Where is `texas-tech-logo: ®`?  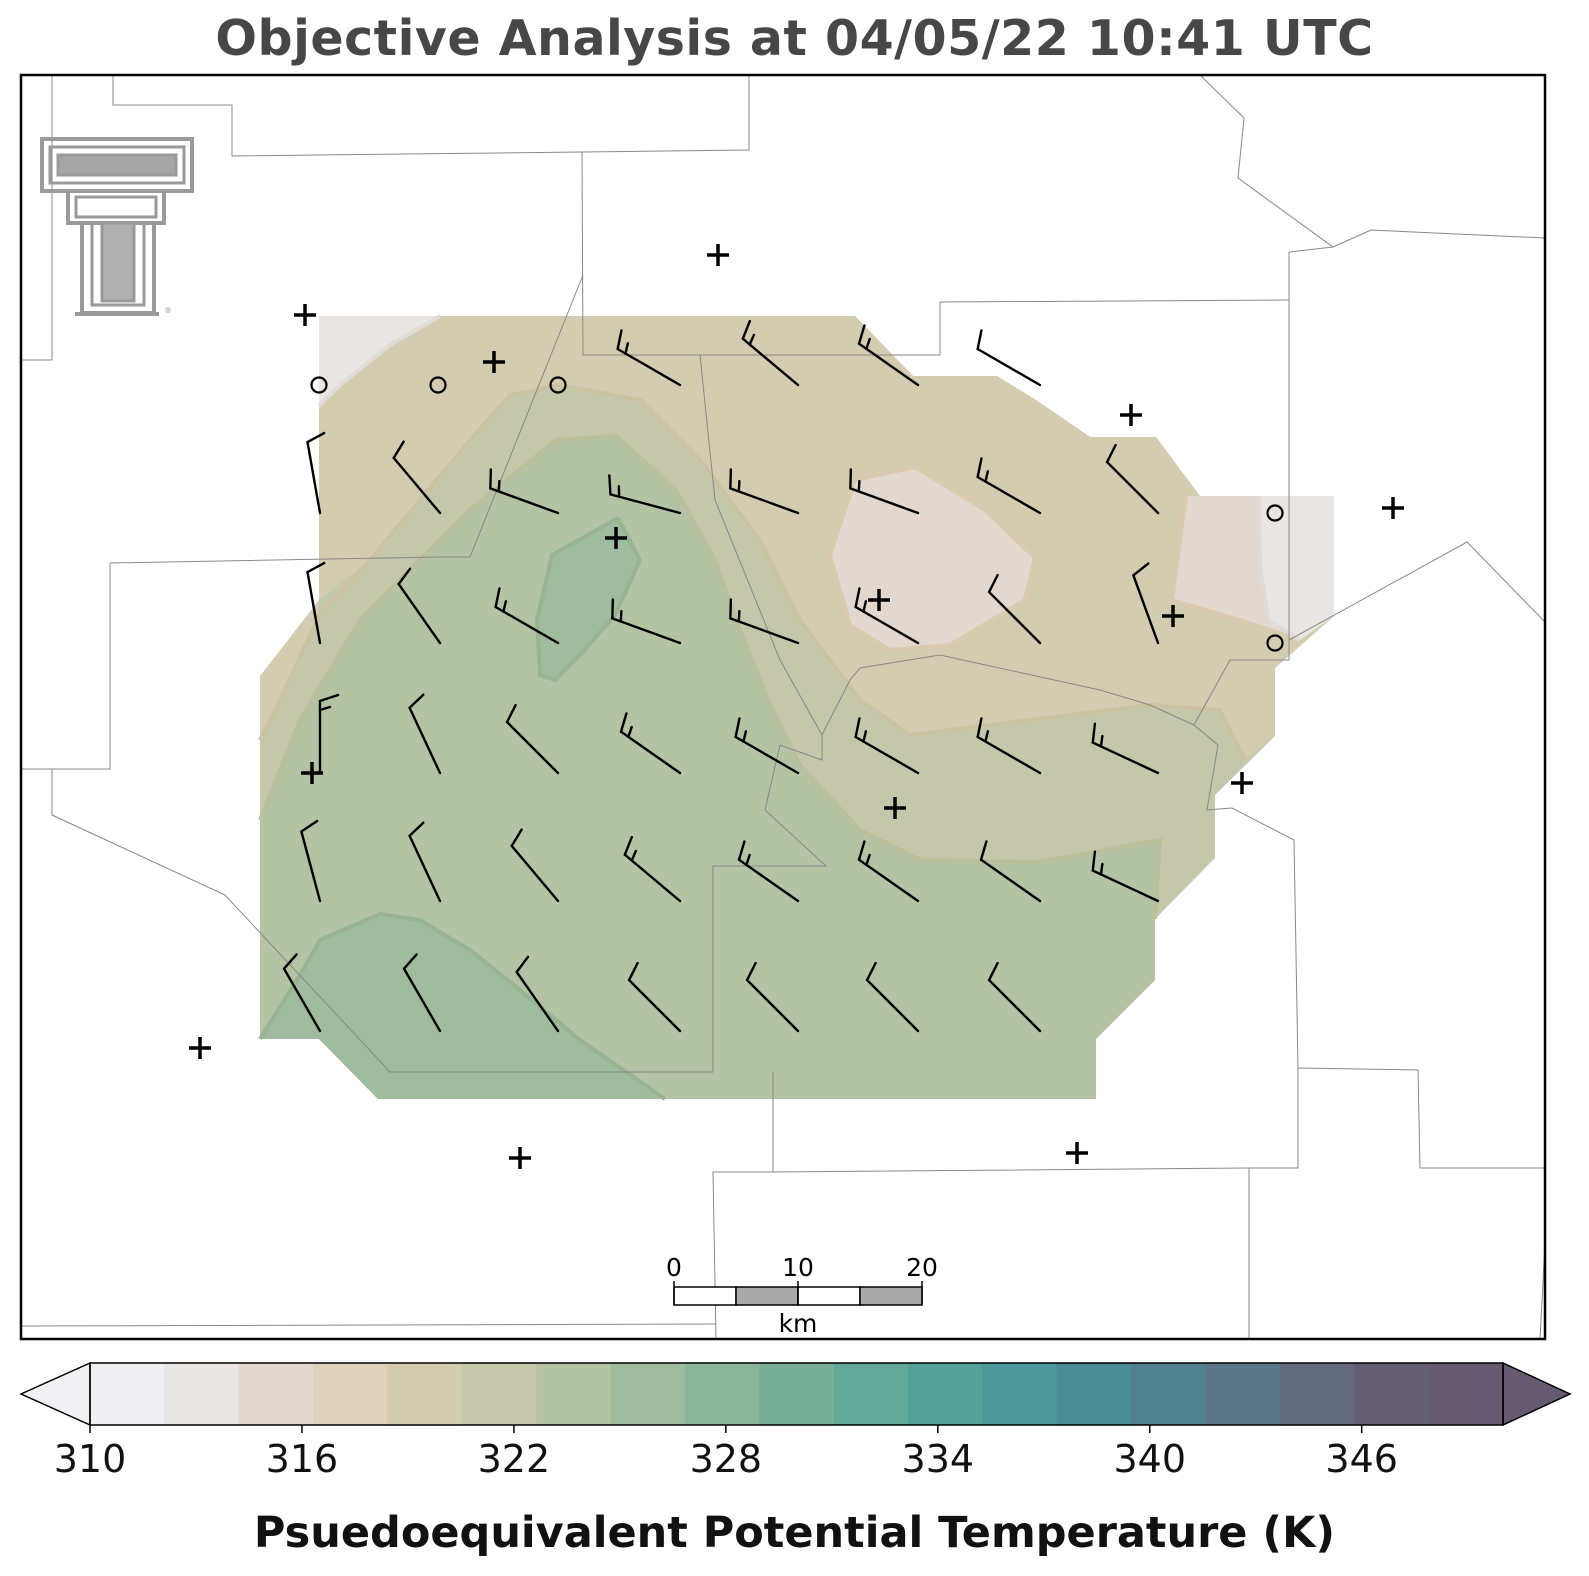
texas-tech-logo: ® is located at coordinates (117, 226).